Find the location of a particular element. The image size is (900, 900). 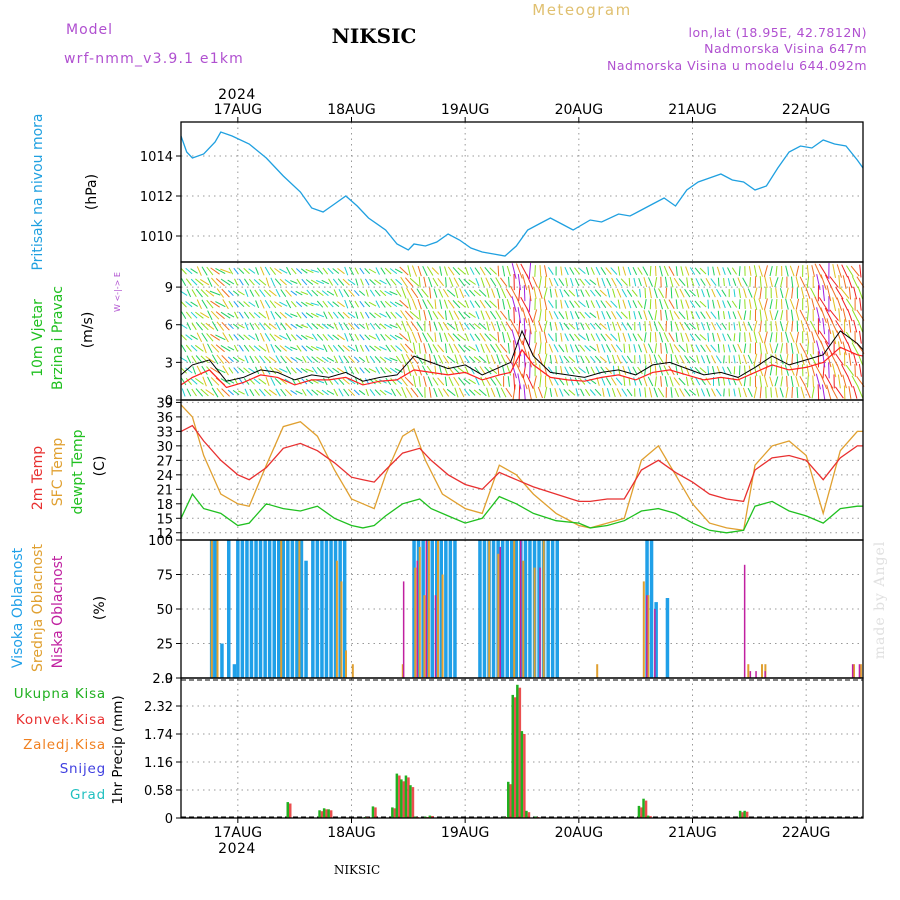

total-precip-bar is located at coordinates (324, 813).